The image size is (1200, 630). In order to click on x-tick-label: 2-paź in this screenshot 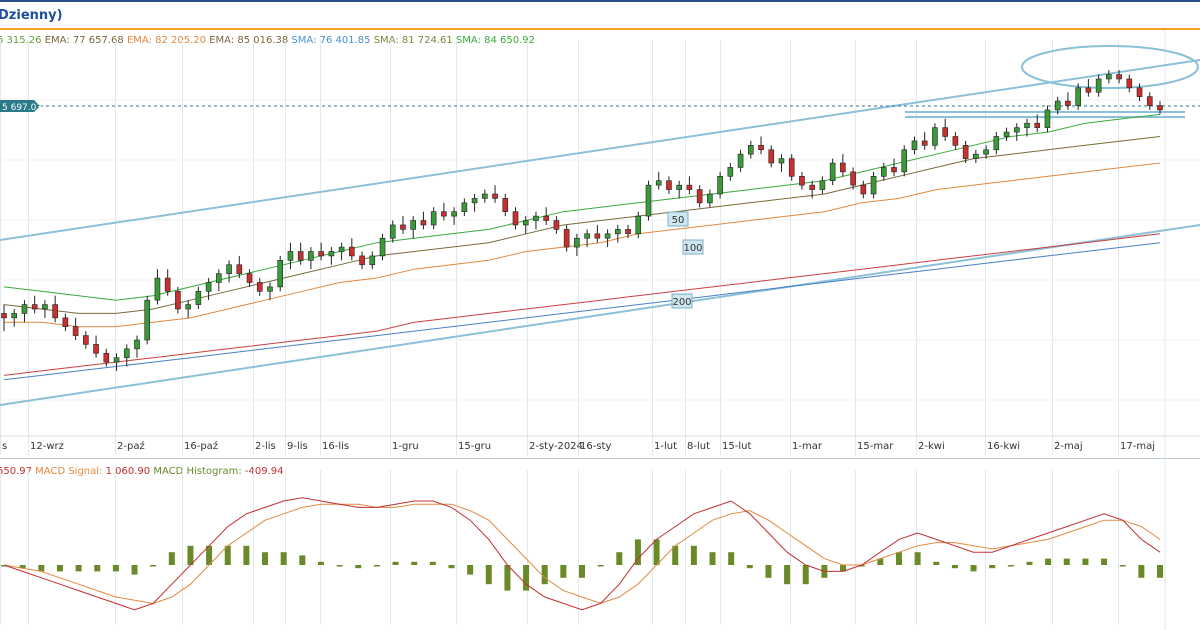, I will do `click(131, 446)`.